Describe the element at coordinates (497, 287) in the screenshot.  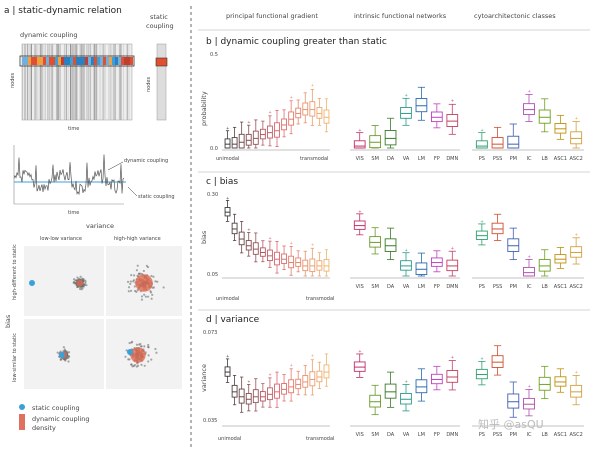
I see `c-cyto-label-1: PSS` at that location.